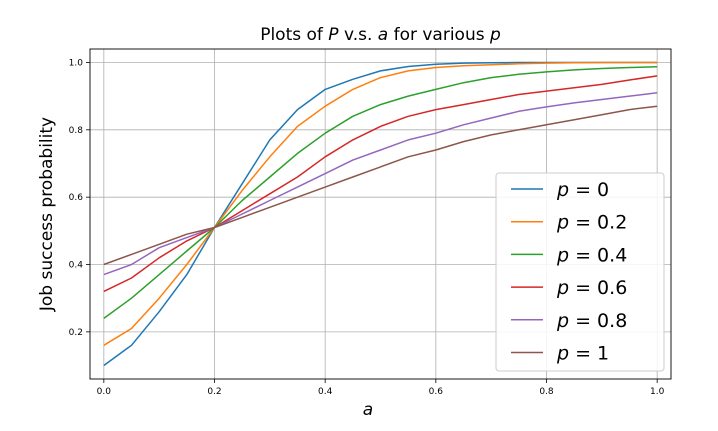  I want to click on legend-box, so click(580, 272).